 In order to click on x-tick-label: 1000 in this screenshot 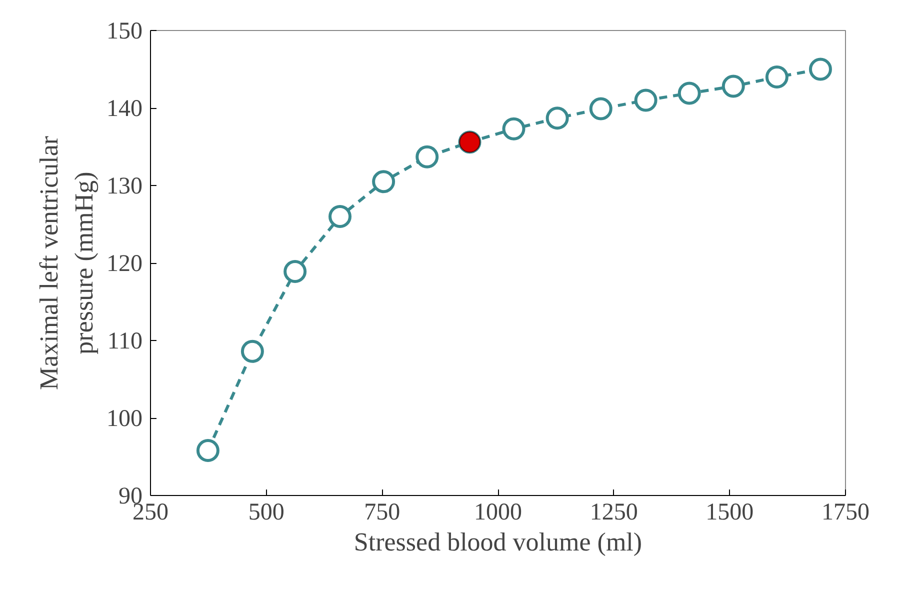, I will do `click(498, 513)`.